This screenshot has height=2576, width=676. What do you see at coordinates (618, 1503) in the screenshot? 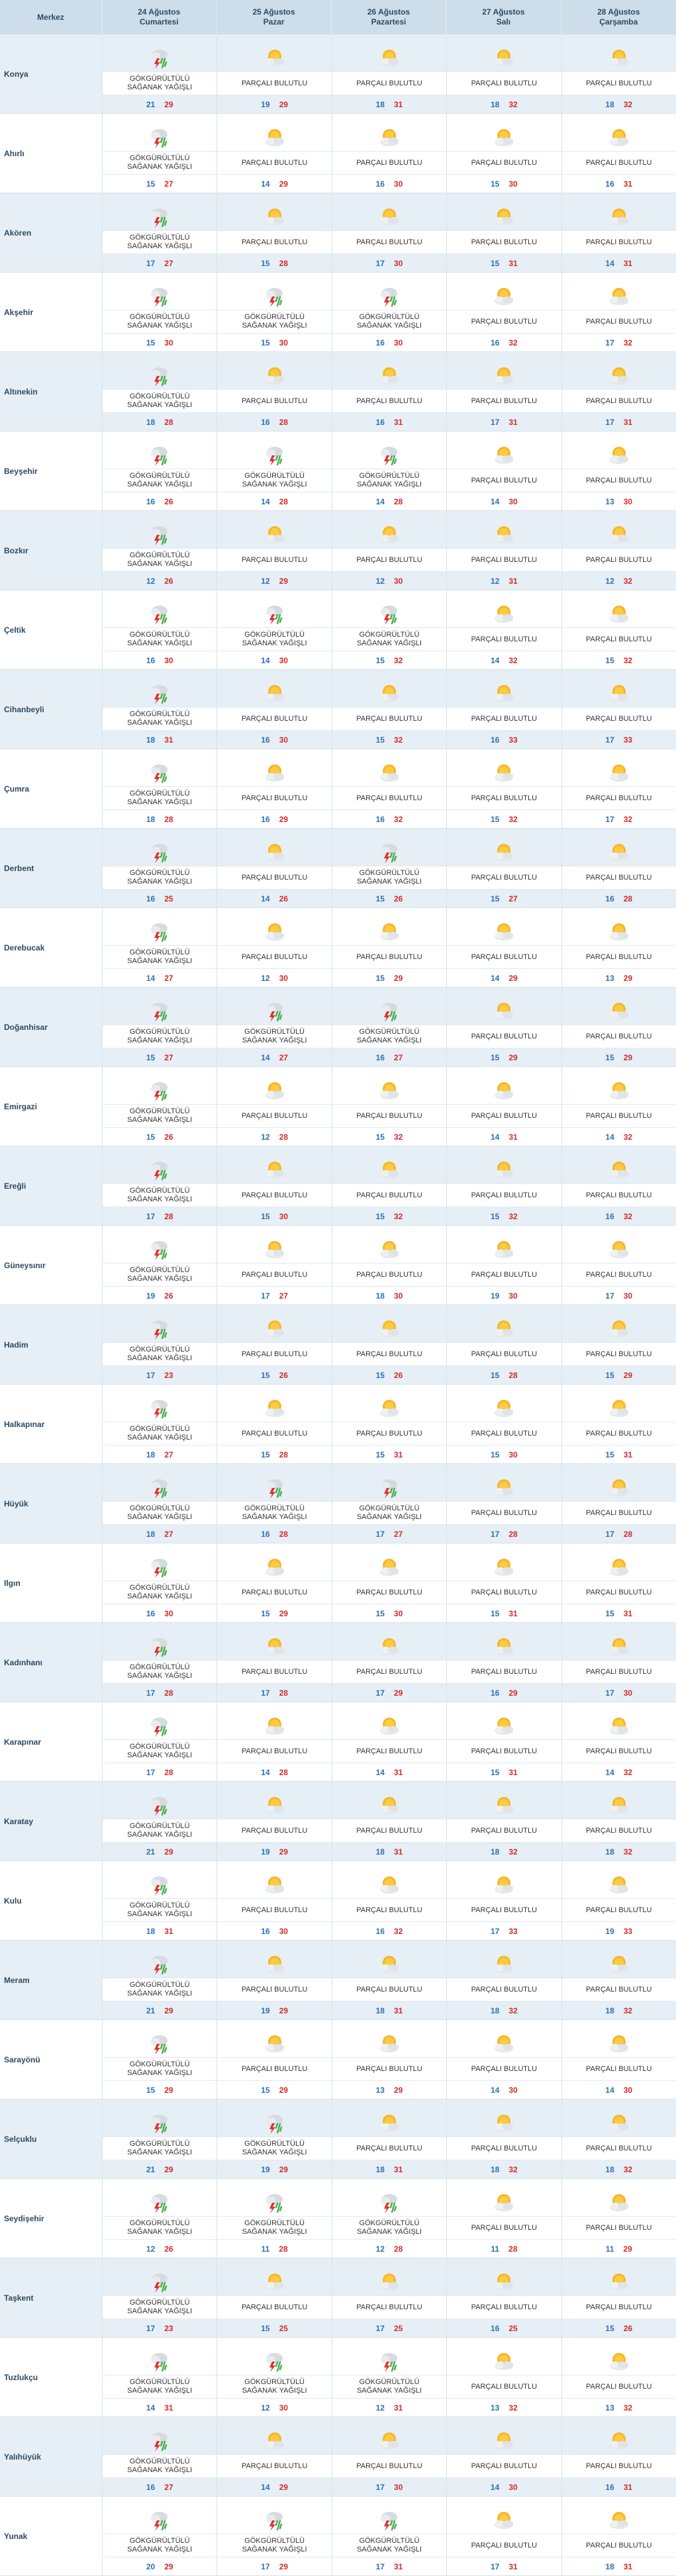
I see `forecast-cell: PARÇALI BULUTLU 17 28` at bounding box center [618, 1503].